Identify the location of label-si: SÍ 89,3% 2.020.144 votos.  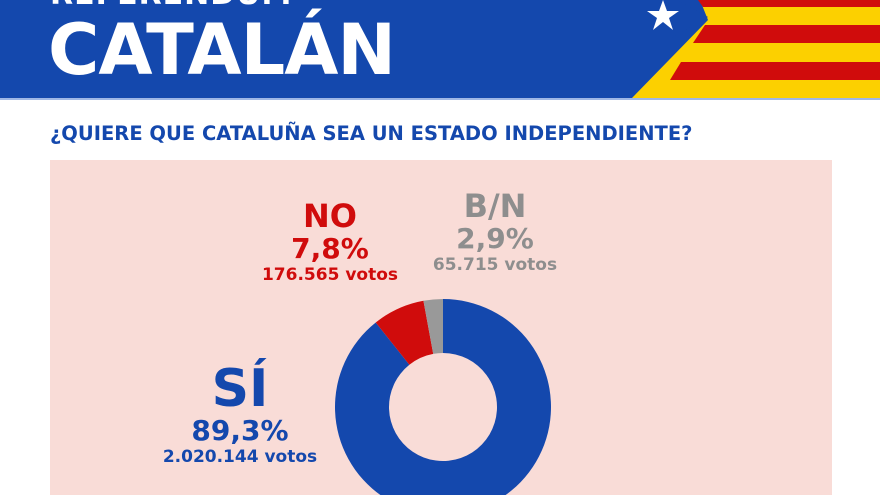
(240, 415).